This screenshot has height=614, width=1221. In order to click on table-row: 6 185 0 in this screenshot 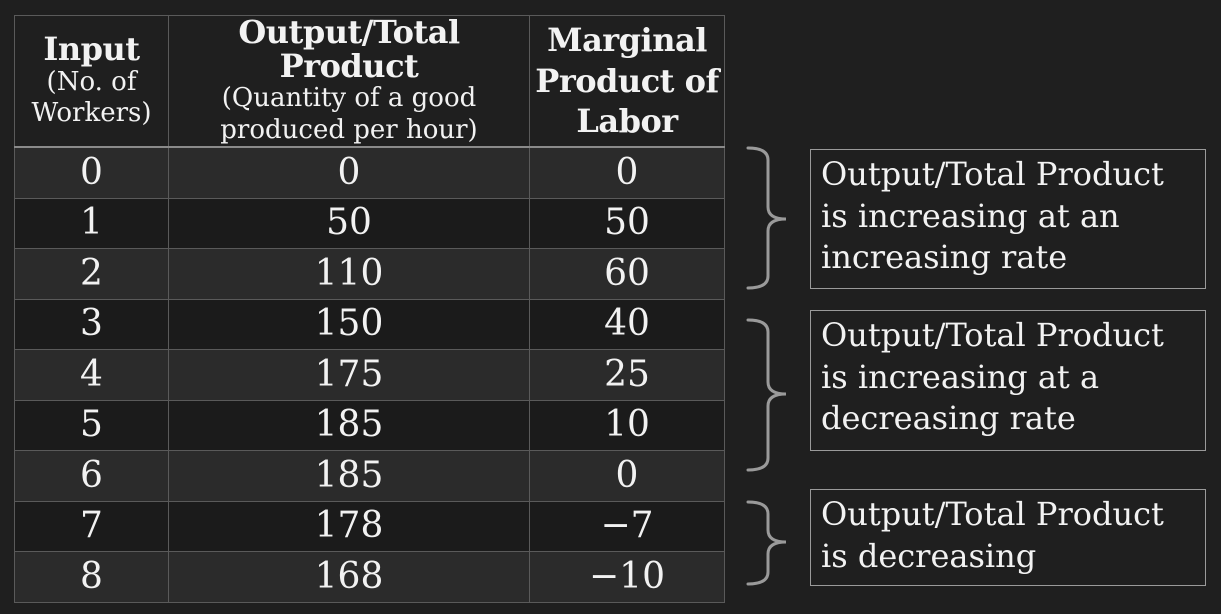, I will do `click(369, 476)`.